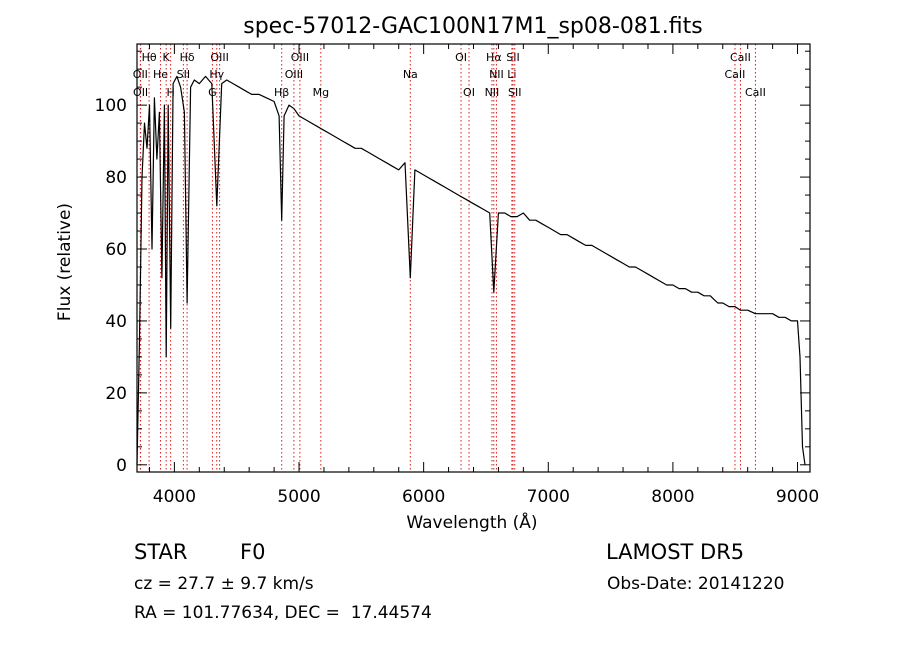 This screenshot has width=900, height=649. What do you see at coordinates (471, 522) in the screenshot?
I see `x-axis-label: Wavelength (Å)` at bounding box center [471, 522].